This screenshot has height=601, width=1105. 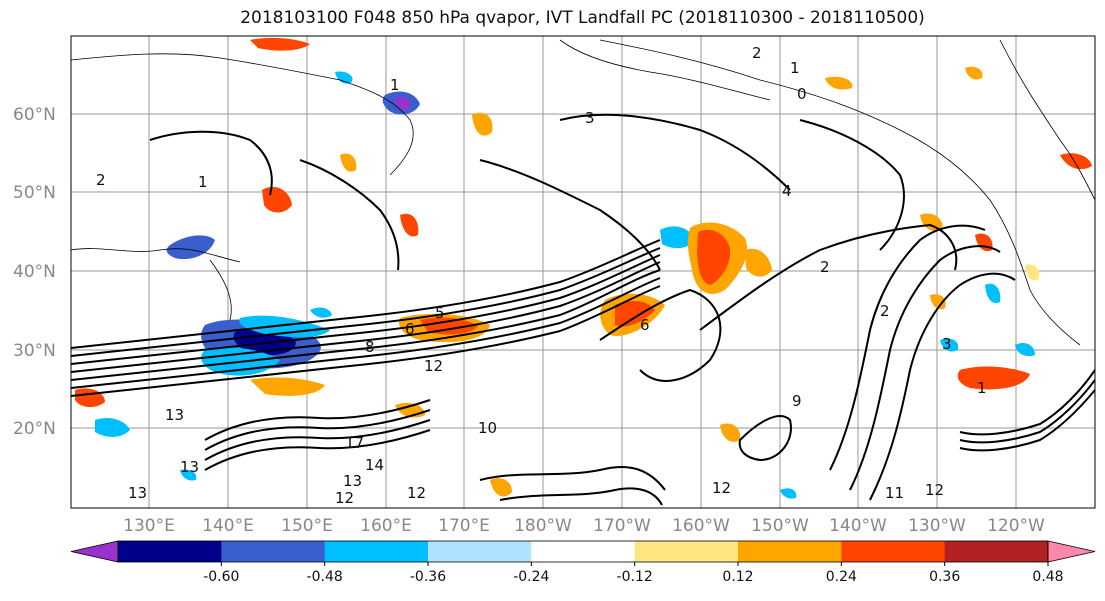 What do you see at coordinates (531, 577) in the screenshot?
I see `colorbar-tick-label: -0.24` at bounding box center [531, 577].